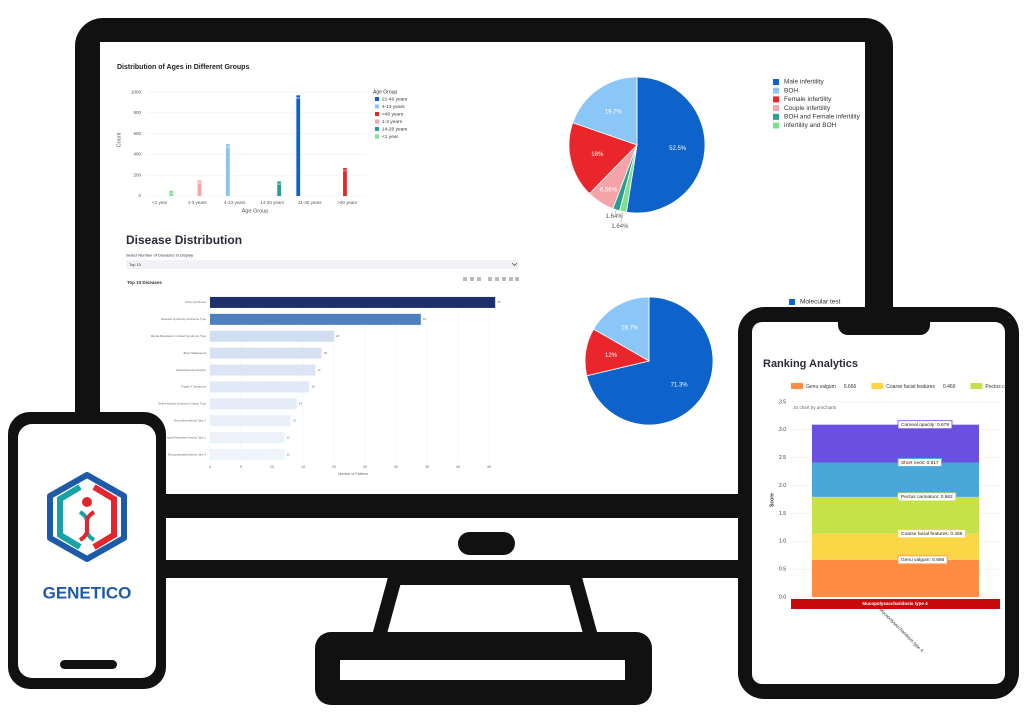  What do you see at coordinates (782, 486) in the screenshot?
I see `y-tick-label: 2.0` at bounding box center [782, 486].